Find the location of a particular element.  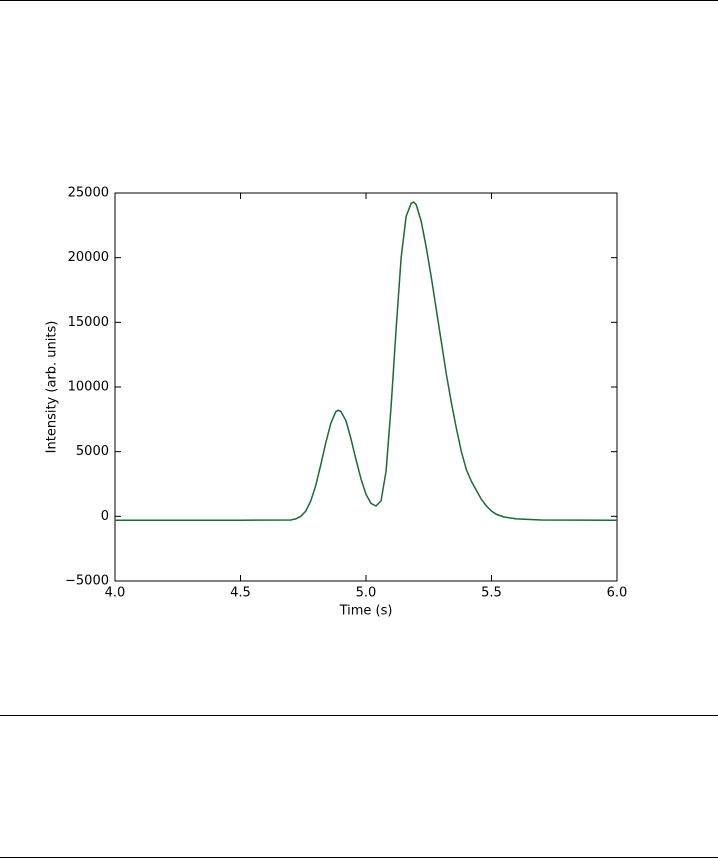

y-tick-label: 10000 is located at coordinates (88, 387).